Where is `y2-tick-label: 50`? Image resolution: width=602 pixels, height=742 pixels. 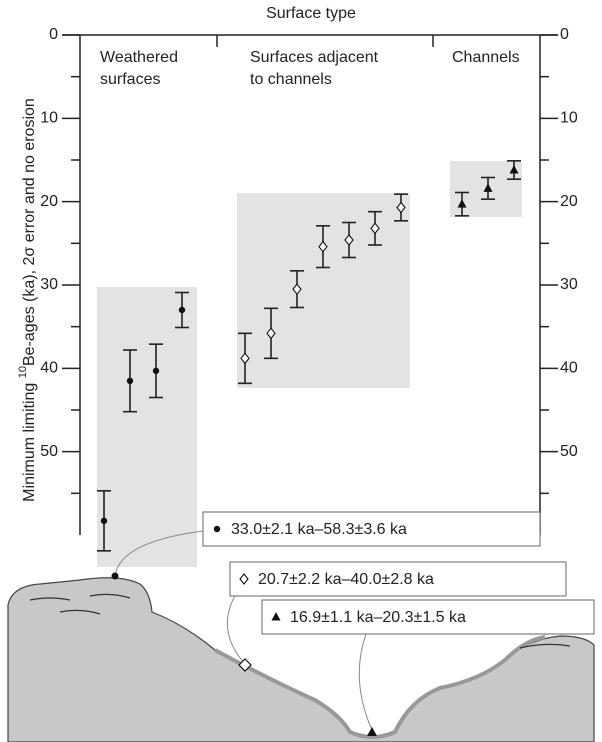 y2-tick-label: 50 is located at coordinates (569, 451).